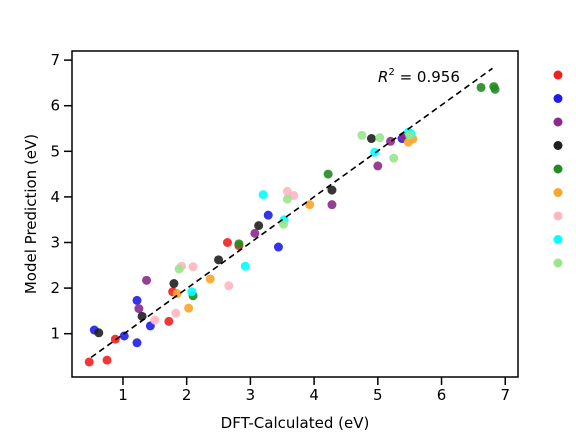 This screenshot has width=576, height=432. I want to click on x-tick-label: 5, so click(378, 395).